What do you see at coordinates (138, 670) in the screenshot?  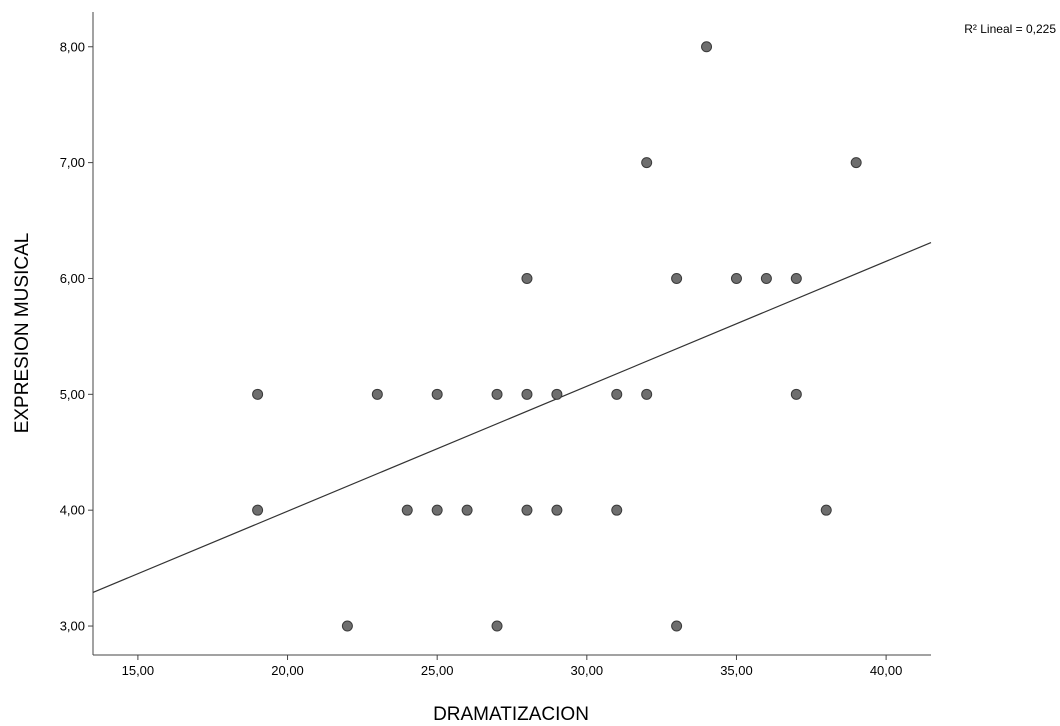 I see `x-tick-label: 15,00` at bounding box center [138, 670].